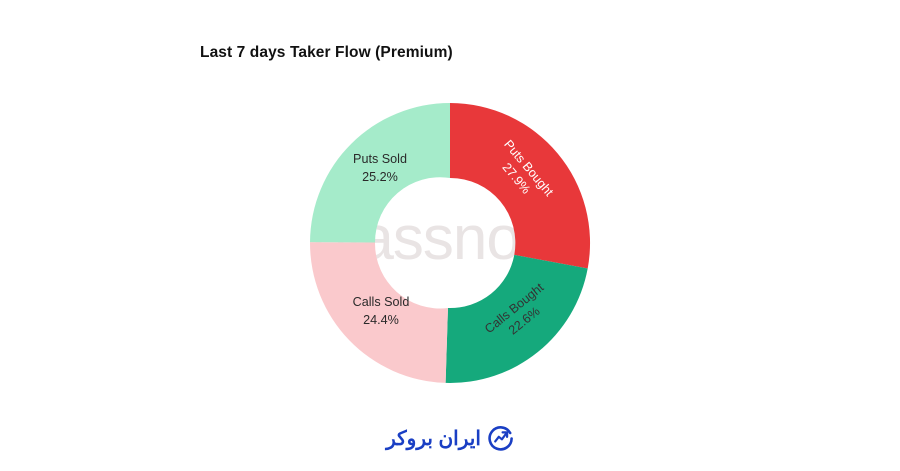  Describe the element at coordinates (380, 177) in the screenshot. I see `donut-label-puts-sold-value: 25.2%` at that location.